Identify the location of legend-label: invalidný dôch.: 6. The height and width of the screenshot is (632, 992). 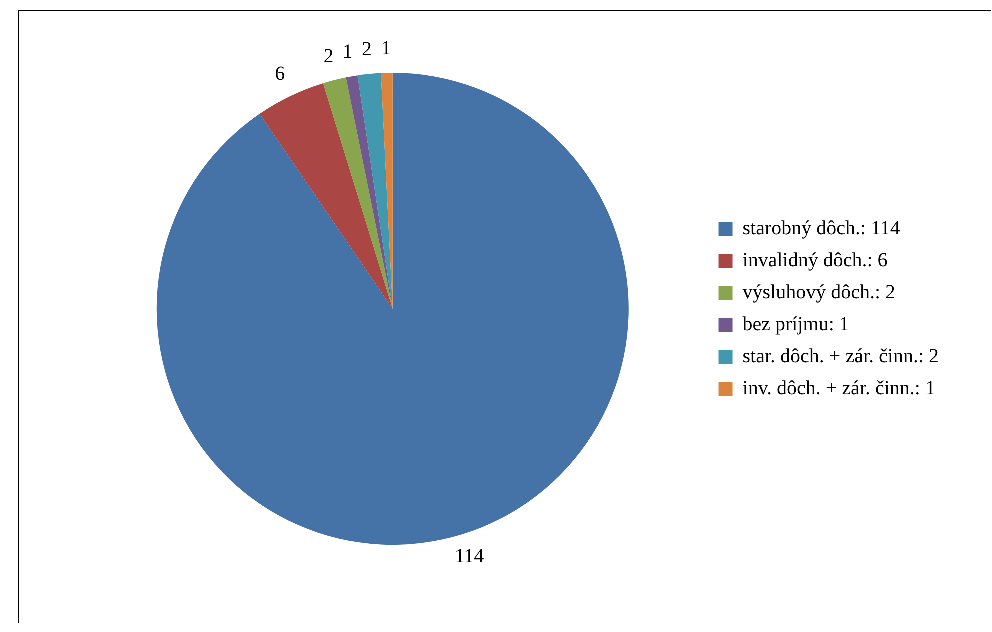
(815, 260).